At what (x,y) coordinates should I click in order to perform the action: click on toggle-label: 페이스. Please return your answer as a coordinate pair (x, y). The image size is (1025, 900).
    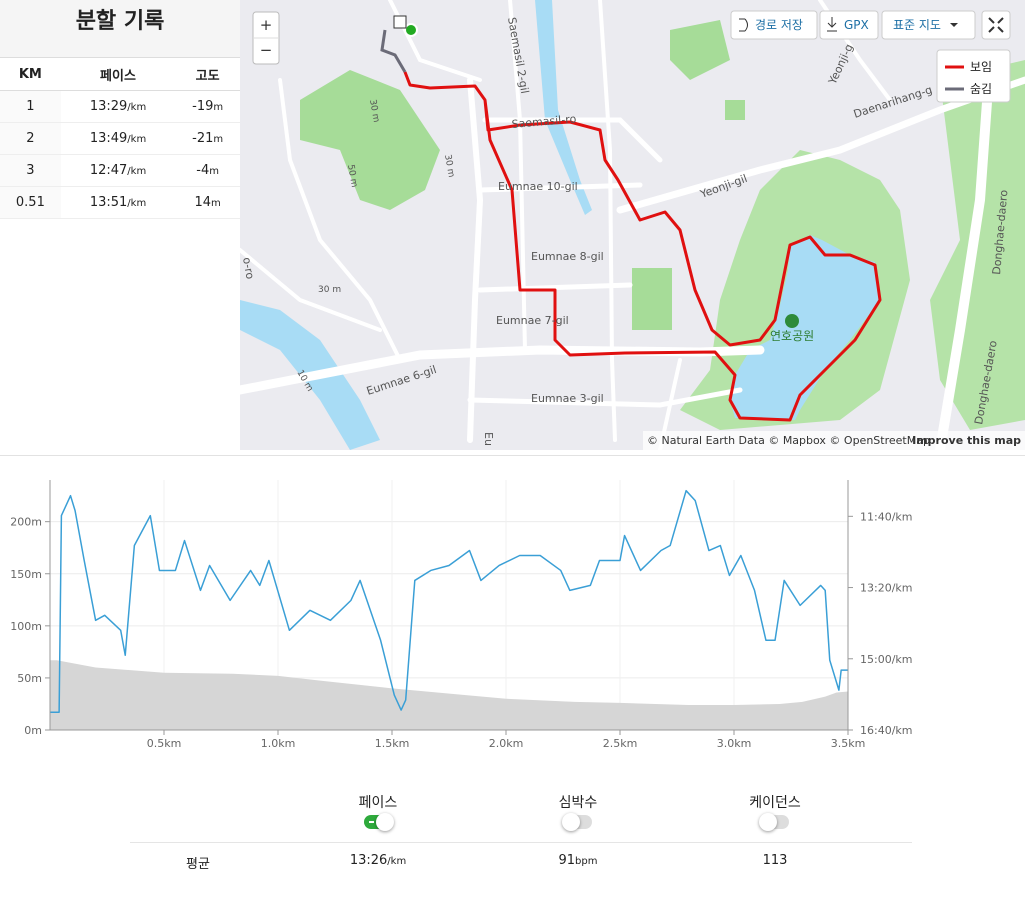
    Looking at the image, I should click on (378, 803).